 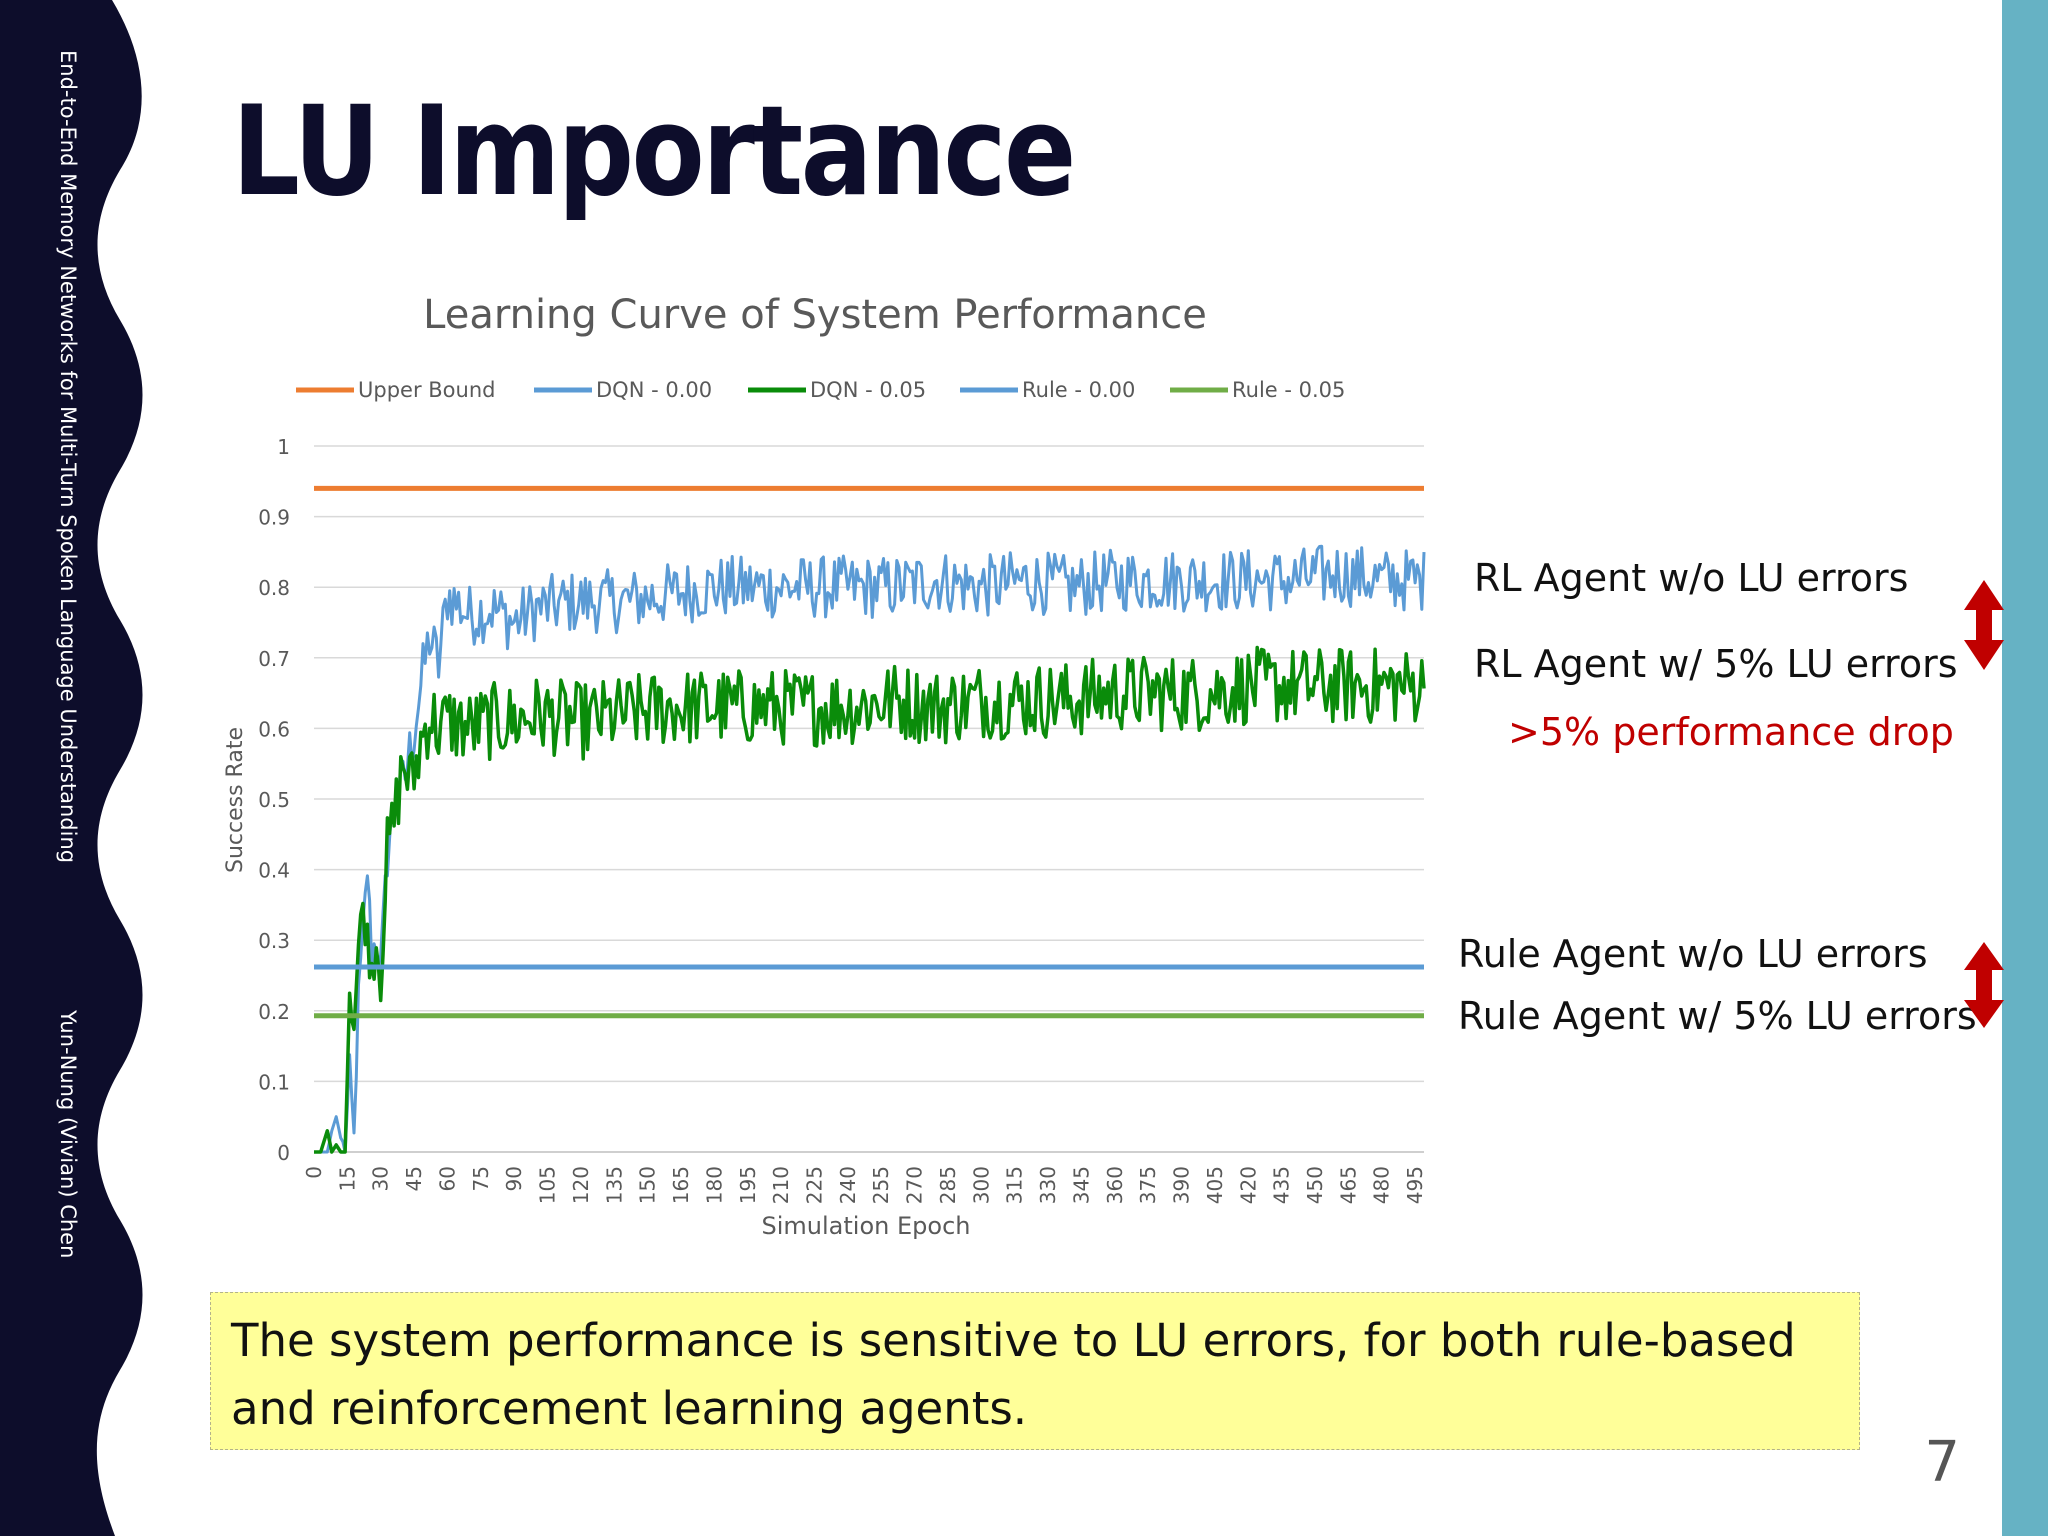 I want to click on y-tick-label: 1, so click(x=283, y=447).